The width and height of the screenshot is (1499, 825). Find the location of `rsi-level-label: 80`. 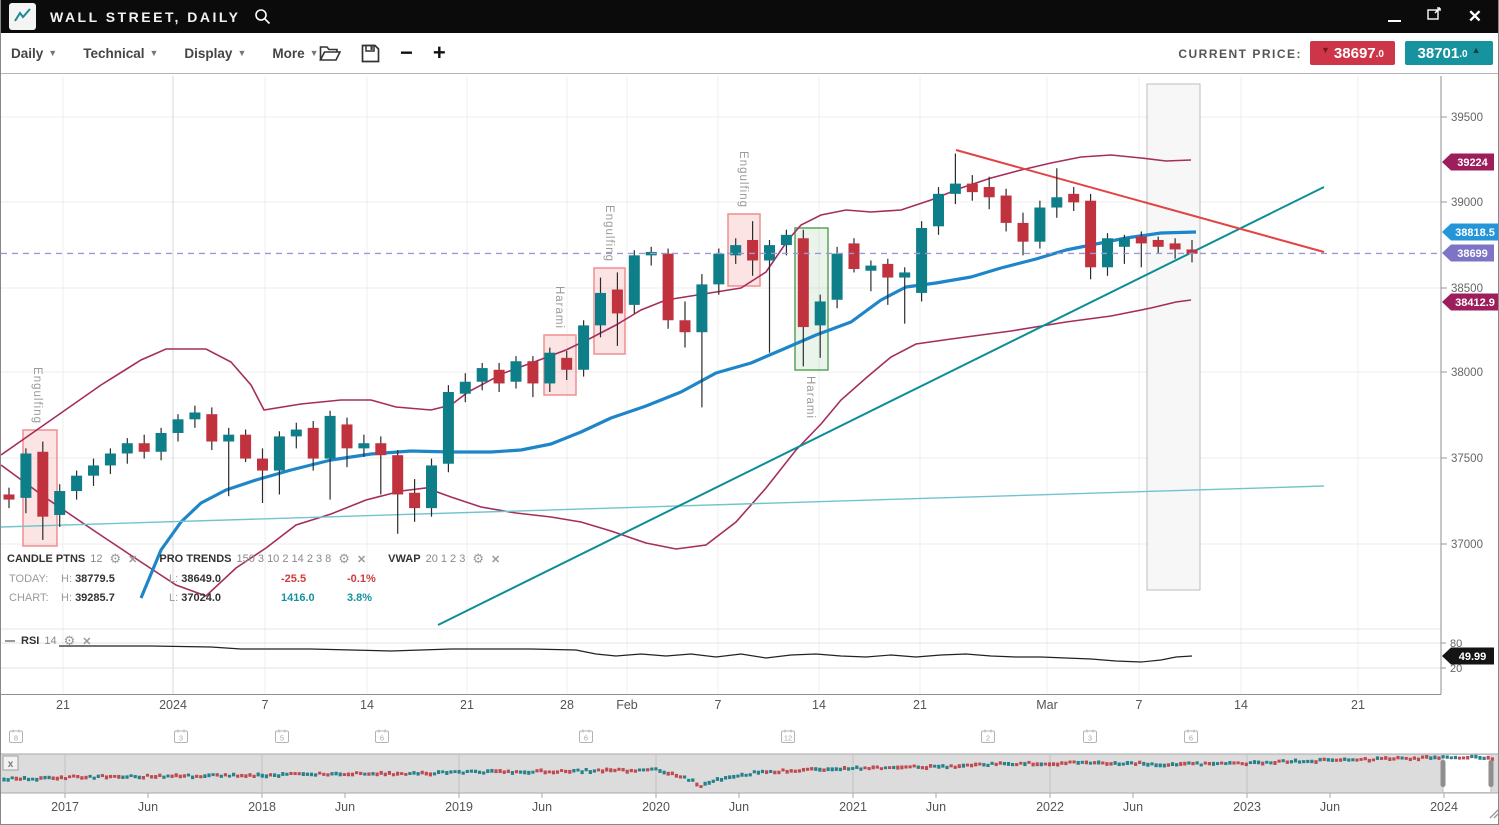

rsi-level-label: 80 is located at coordinates (1456, 644).